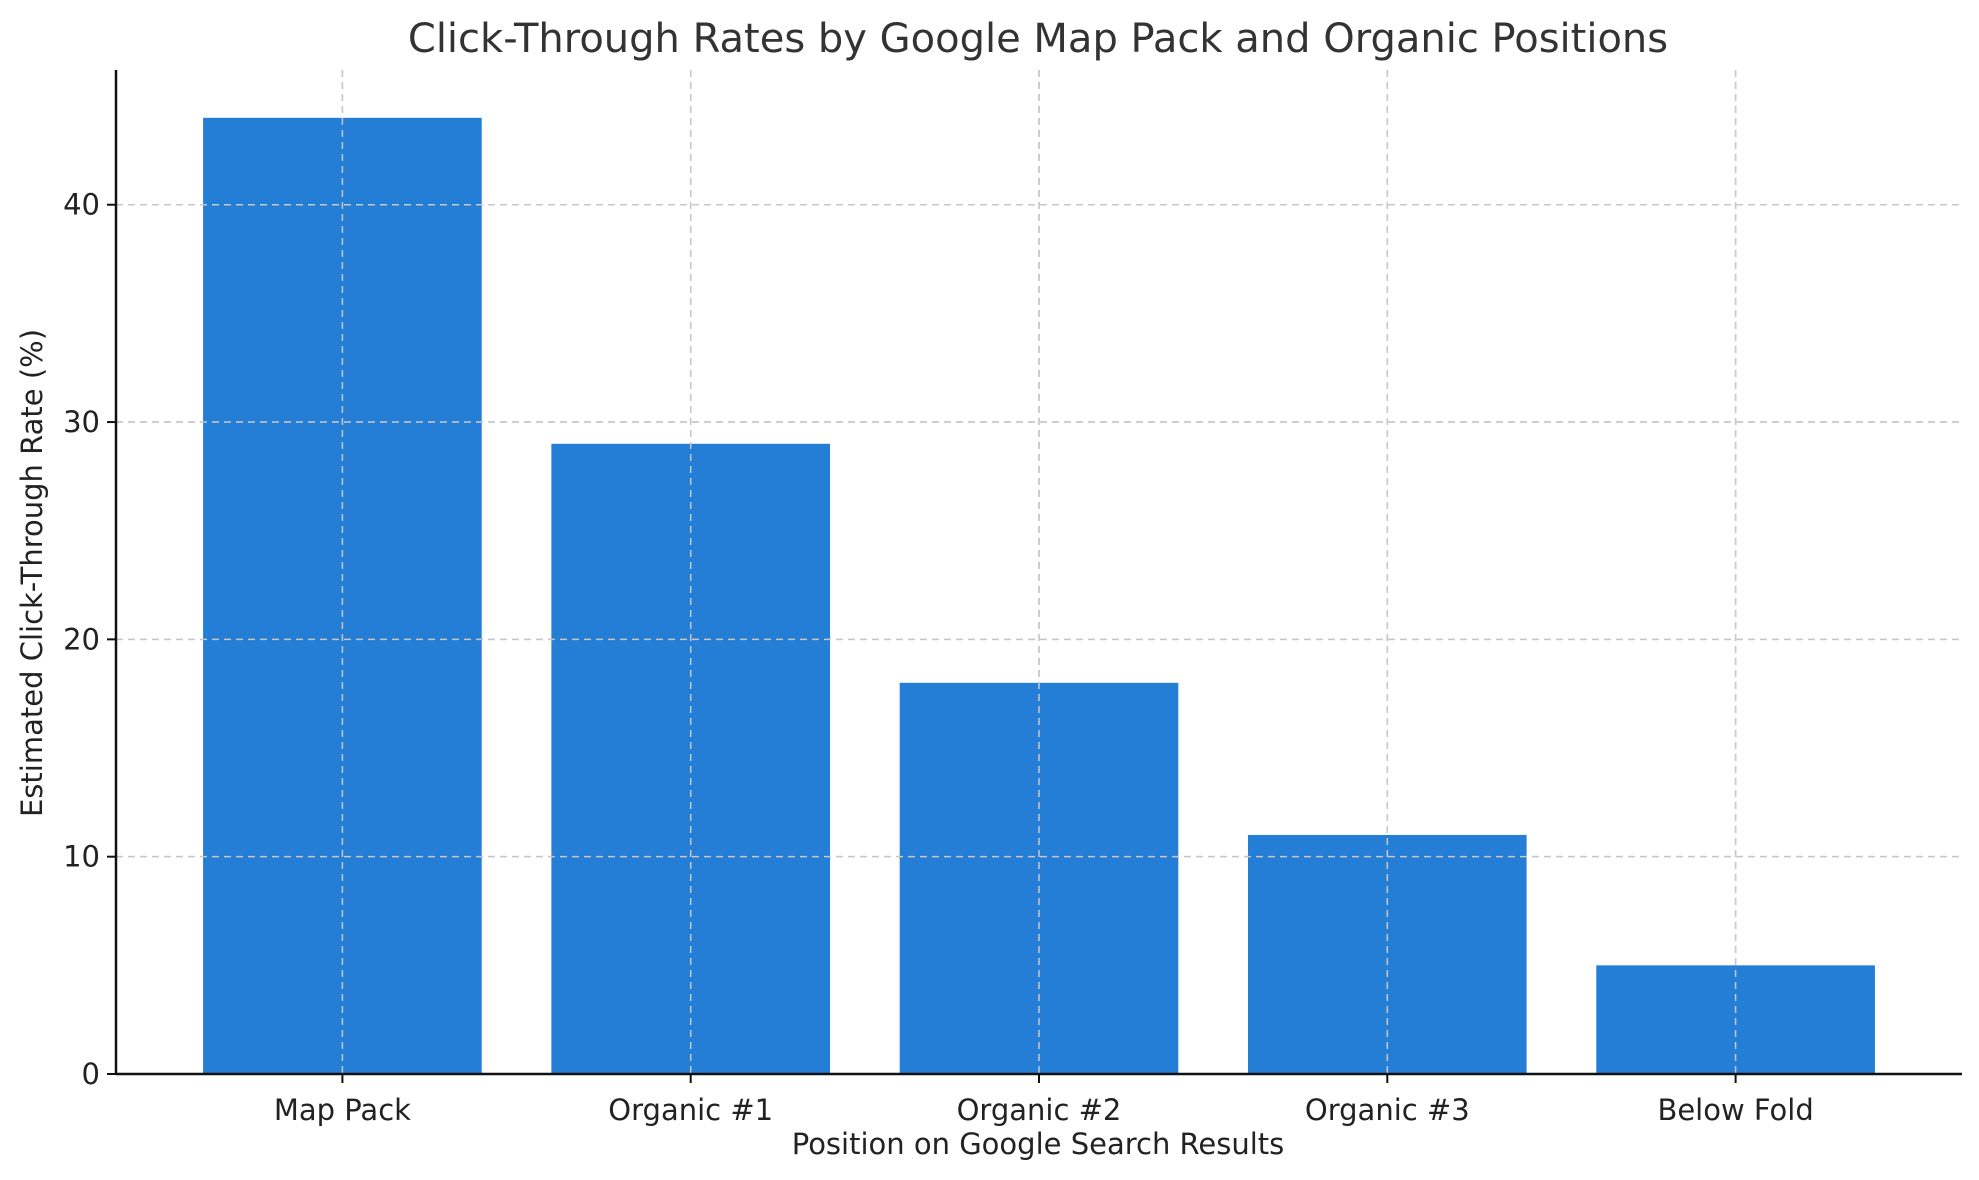 Image resolution: width=1979 pixels, height=1180 pixels. I want to click on y-tick-label: 30, so click(81, 422).